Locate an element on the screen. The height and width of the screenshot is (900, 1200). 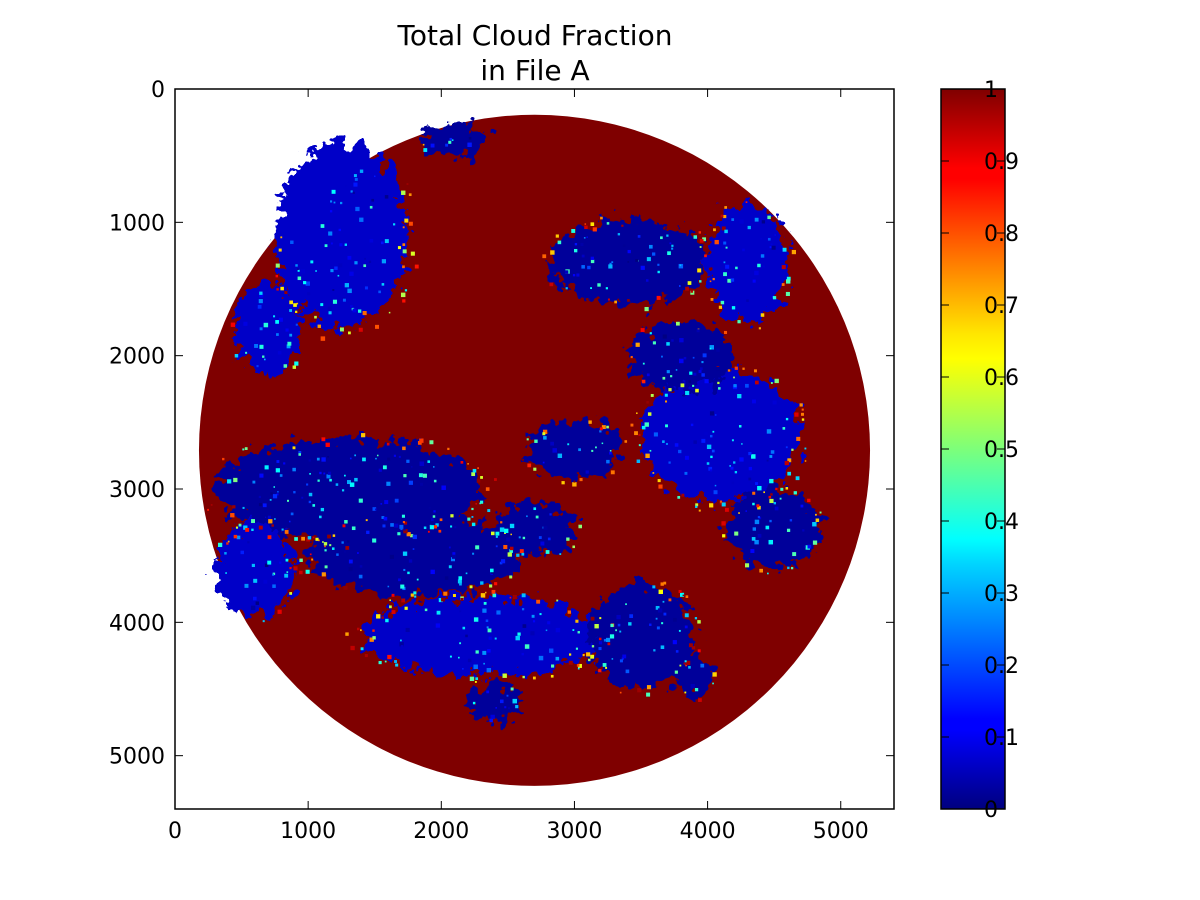
y-tick-label: 2000 is located at coordinates (137, 357).